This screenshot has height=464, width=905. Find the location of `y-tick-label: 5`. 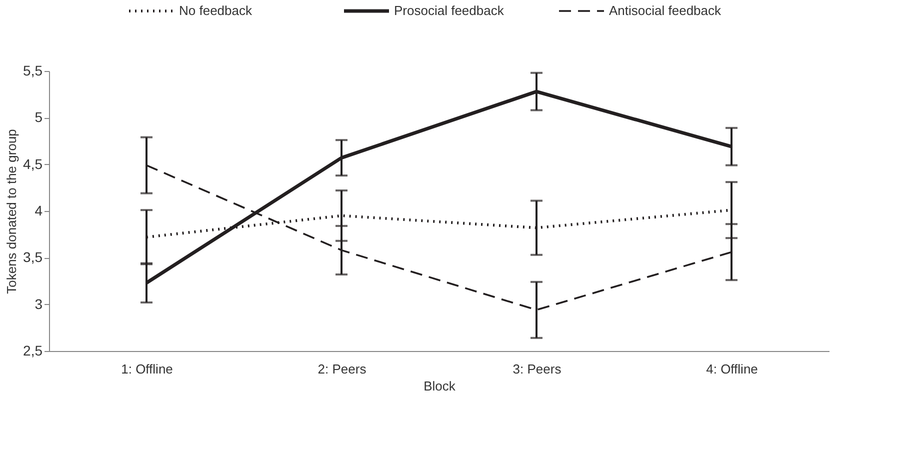

y-tick-label: 5 is located at coordinates (38, 117).